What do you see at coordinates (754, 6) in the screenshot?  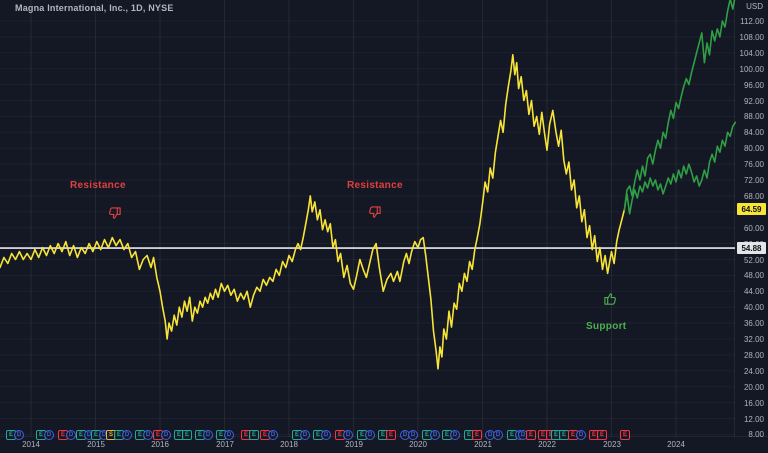 I see `currency-label: USD` at bounding box center [754, 6].